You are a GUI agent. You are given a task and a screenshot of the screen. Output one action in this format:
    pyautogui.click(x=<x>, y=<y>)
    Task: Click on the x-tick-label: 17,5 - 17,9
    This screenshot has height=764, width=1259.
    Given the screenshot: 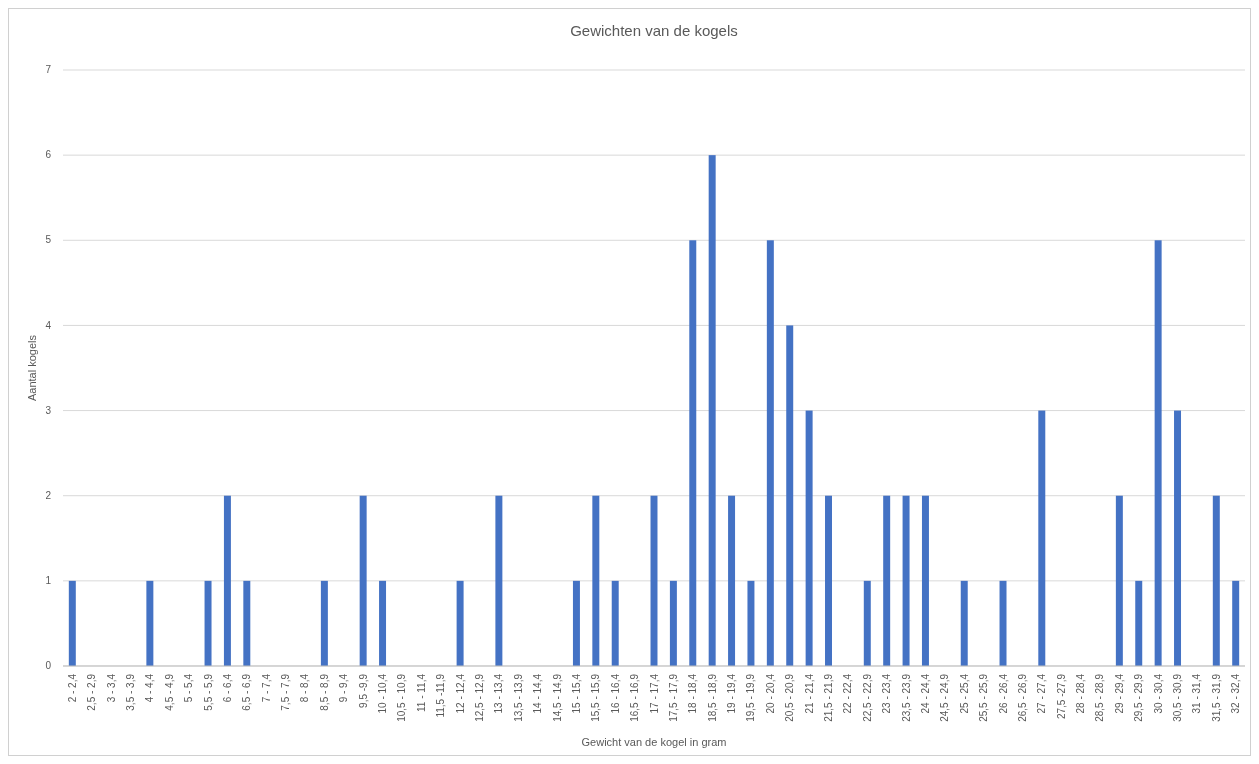 What is the action you would take?
    pyautogui.click(x=673, y=697)
    